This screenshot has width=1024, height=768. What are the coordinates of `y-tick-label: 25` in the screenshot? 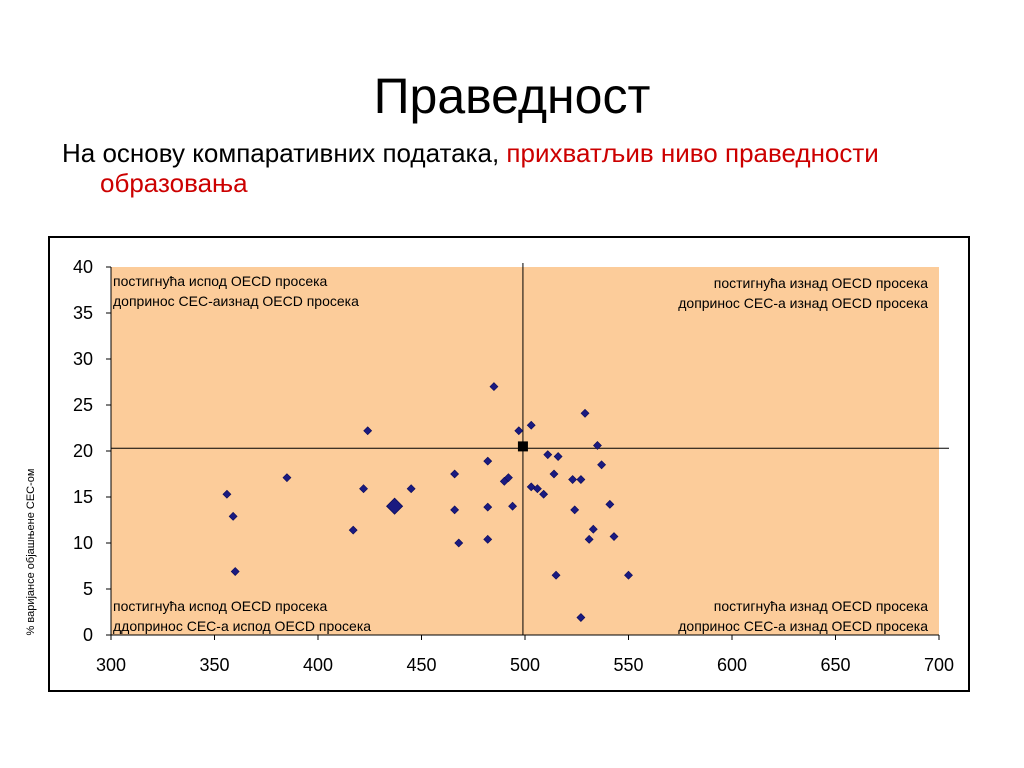 It's located at (83, 405).